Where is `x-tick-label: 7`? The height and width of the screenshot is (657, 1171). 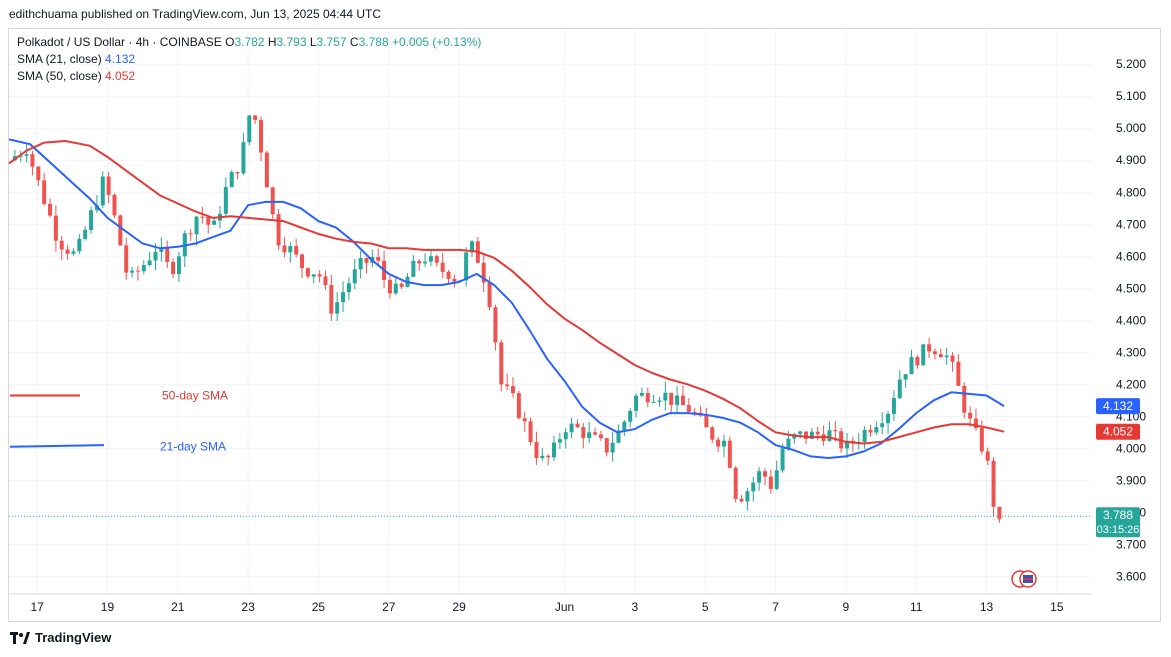
x-tick-label: 7 is located at coordinates (775, 607).